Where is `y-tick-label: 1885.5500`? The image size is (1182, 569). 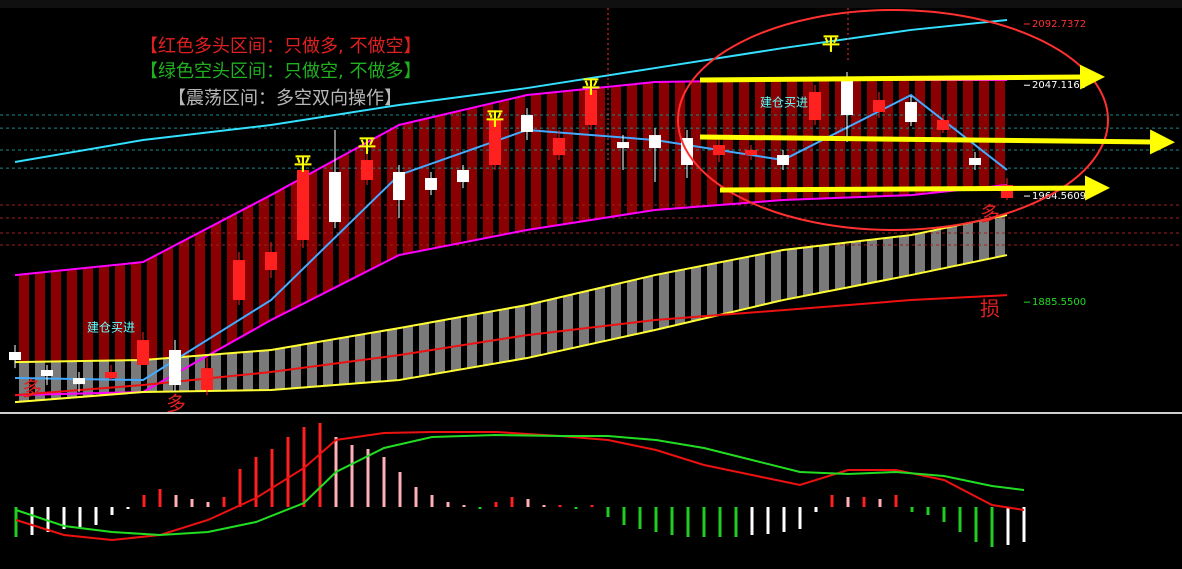 y-tick-label: 1885.5500 is located at coordinates (1059, 302).